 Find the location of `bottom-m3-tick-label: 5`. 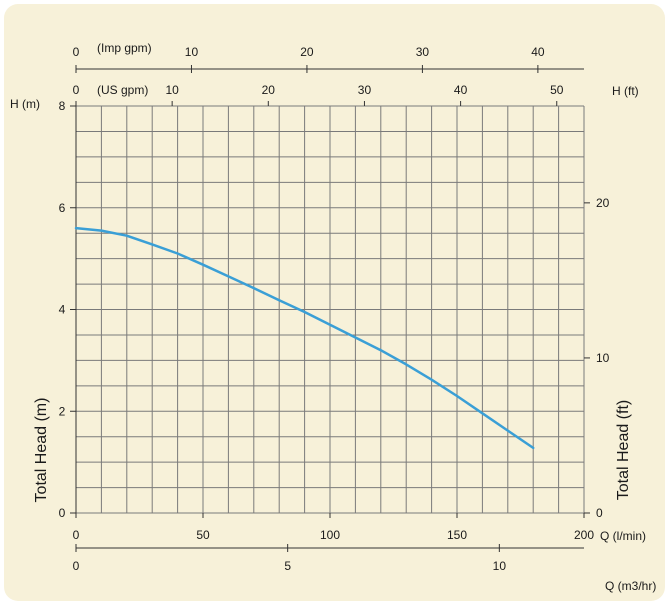

bottom-m3-tick-label: 5 is located at coordinates (287, 566).